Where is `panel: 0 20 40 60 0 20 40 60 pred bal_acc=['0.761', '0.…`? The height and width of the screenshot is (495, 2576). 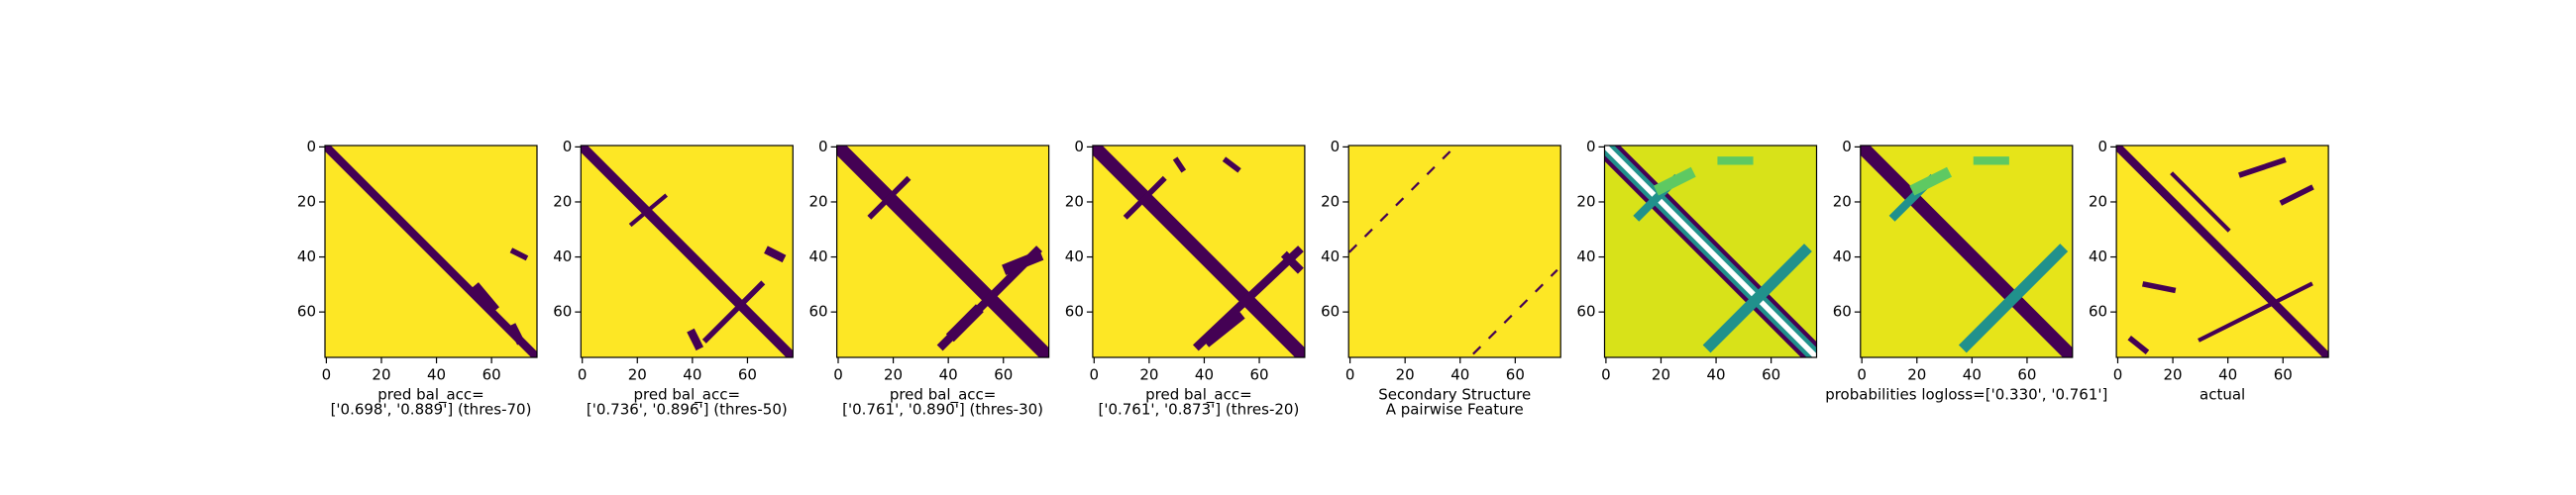
panel: 0 20 40 60 0 20 40 60 pred bal_acc=['0.761', '0.… is located at coordinates (929, 279).